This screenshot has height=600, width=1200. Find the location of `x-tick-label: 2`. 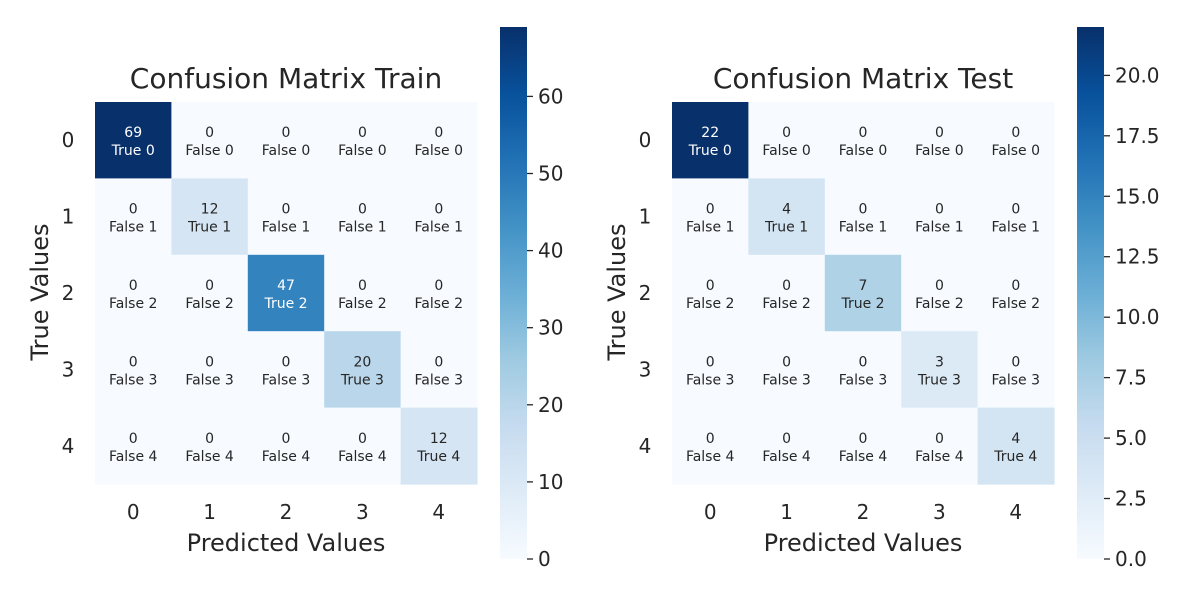

x-tick-label: 2 is located at coordinates (286, 512).